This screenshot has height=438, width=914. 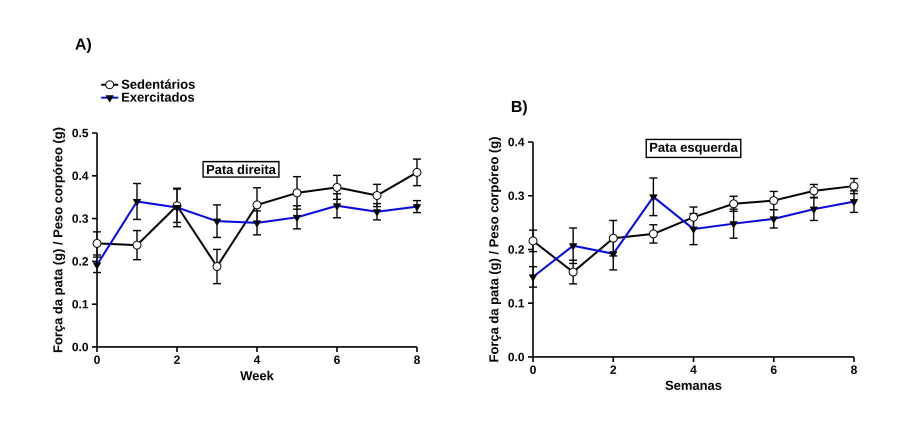 I want to click on y-tick-label: 0.5, so click(x=80, y=133).